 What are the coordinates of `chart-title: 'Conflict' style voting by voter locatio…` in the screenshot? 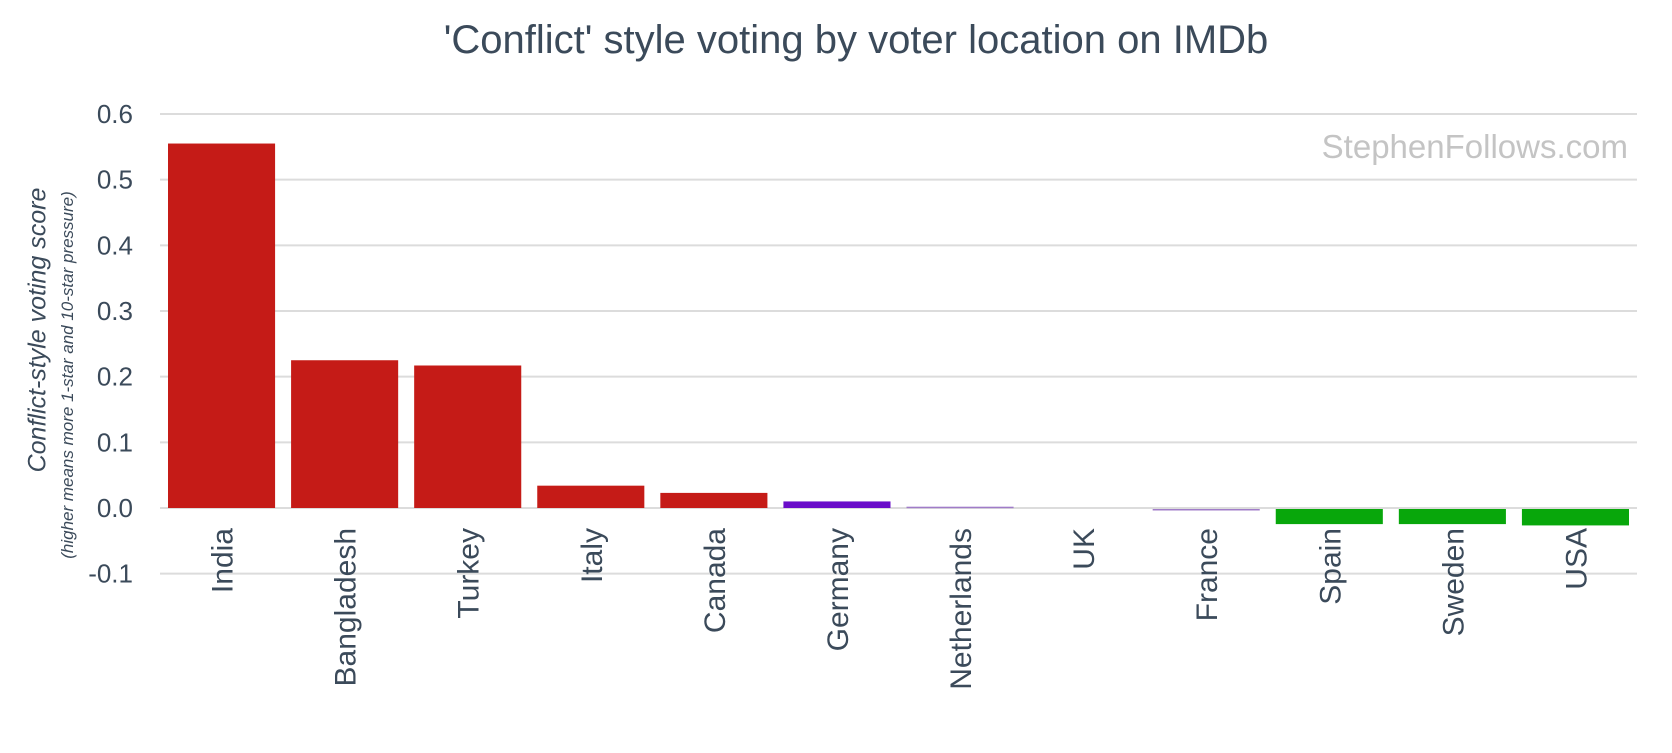 It's located at (856, 40).